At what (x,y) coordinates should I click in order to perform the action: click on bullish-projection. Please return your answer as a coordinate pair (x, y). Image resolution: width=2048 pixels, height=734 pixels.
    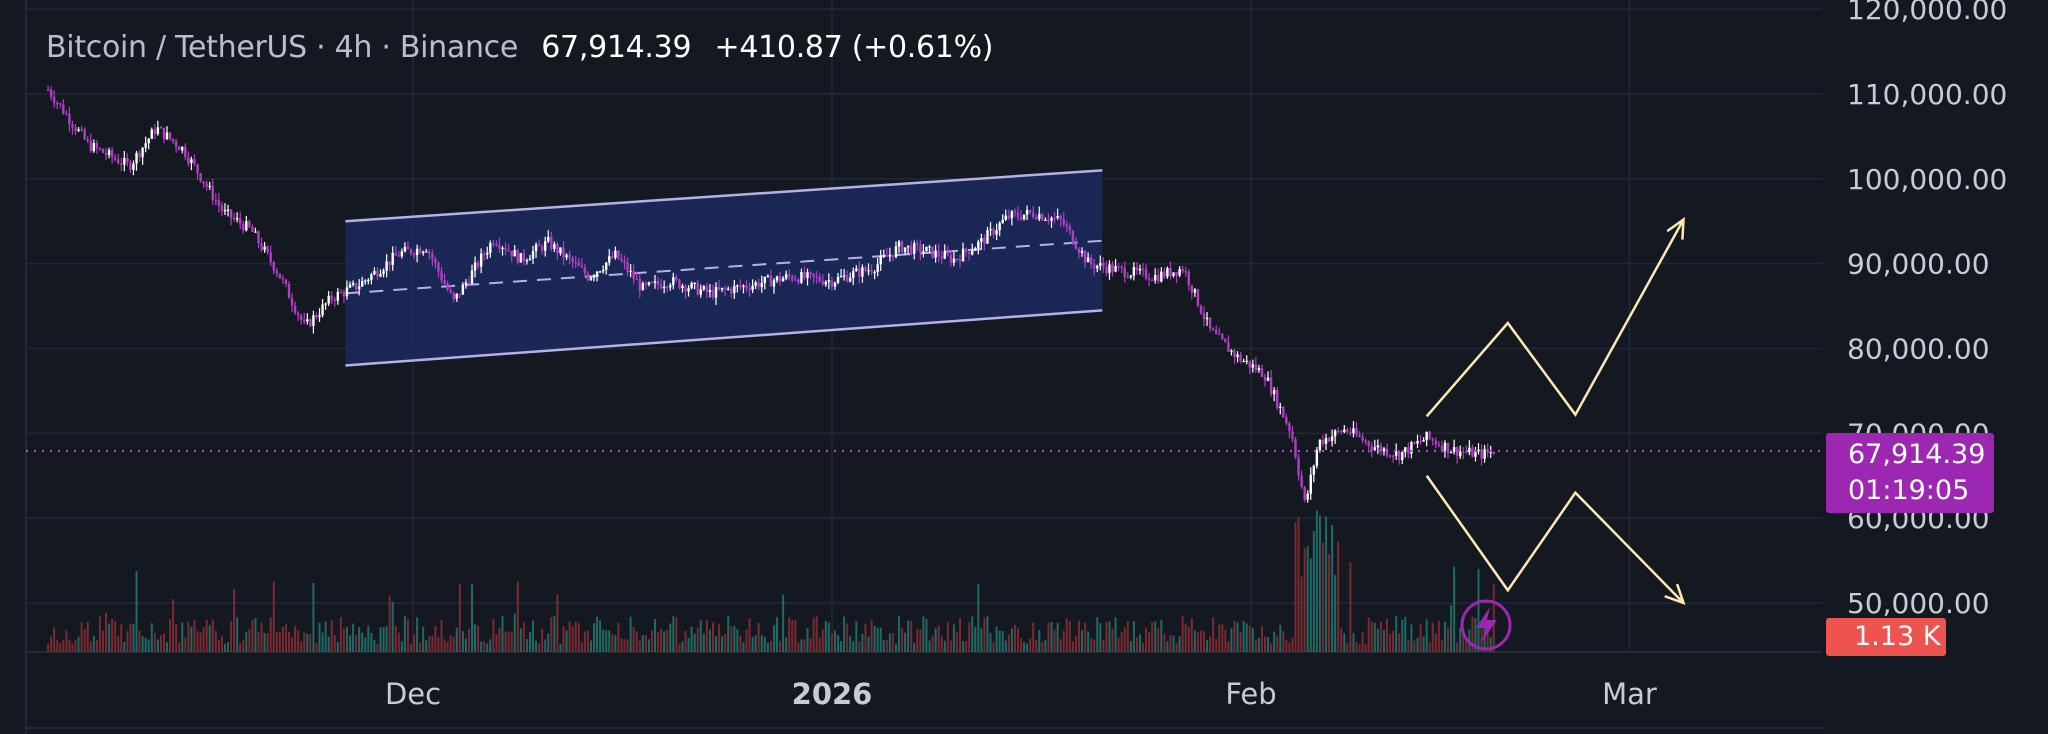
    Looking at the image, I should click on (1555, 318).